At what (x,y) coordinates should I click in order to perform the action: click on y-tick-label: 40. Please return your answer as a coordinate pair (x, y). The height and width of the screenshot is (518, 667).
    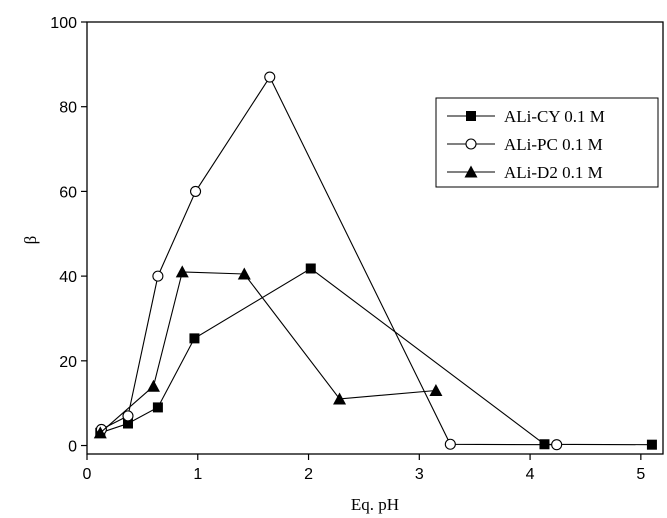
    Looking at the image, I should click on (68, 277).